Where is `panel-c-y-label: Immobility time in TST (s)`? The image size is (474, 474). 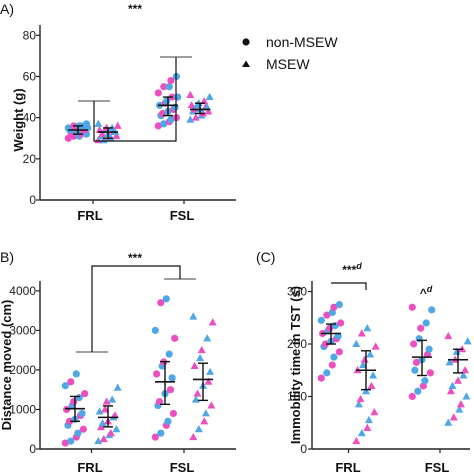
panel-c-y-label: Immobility time in TST (s) is located at coordinates (295, 365).